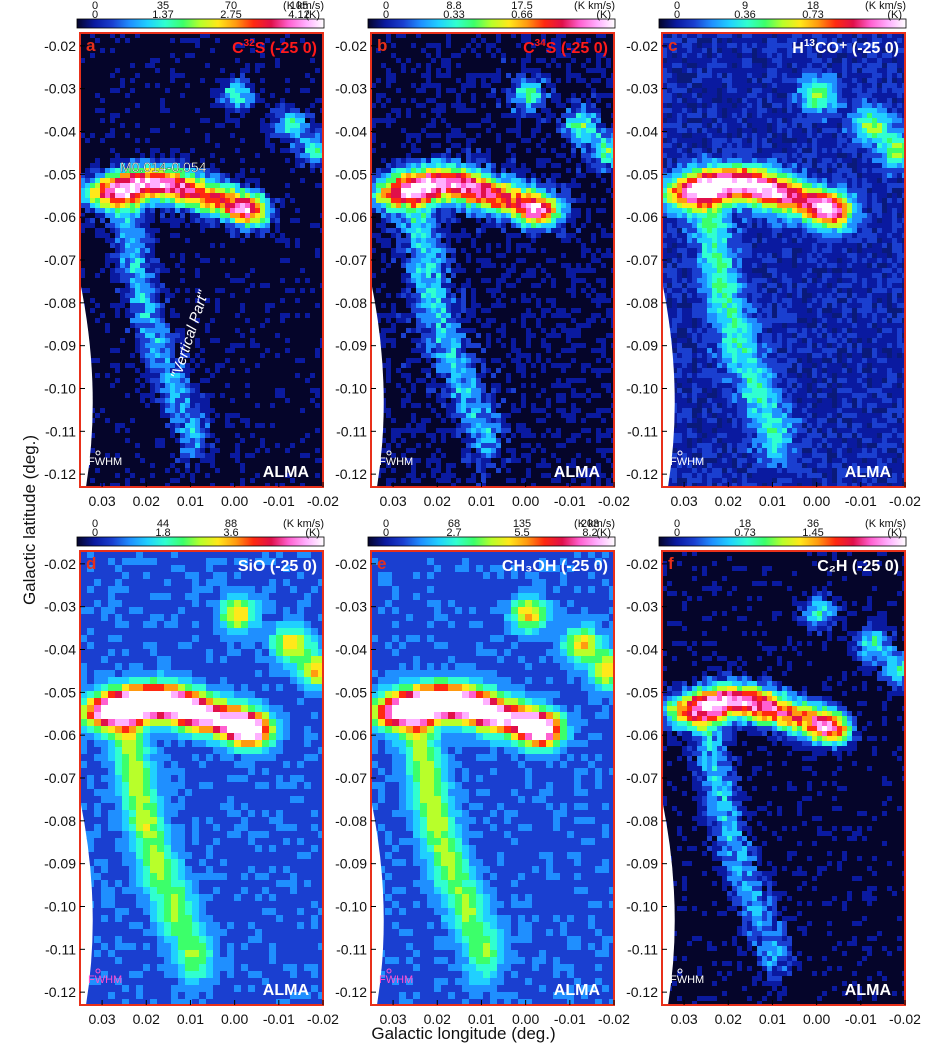 This screenshot has height=1054, width=927. Describe the element at coordinates (286, 472) in the screenshot. I see `alma-label: ALMA` at that location.